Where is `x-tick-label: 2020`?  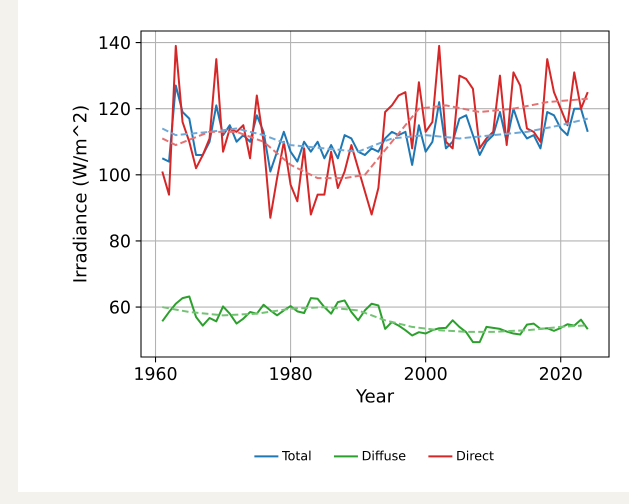 x-tick-label: 2020 is located at coordinates (561, 373).